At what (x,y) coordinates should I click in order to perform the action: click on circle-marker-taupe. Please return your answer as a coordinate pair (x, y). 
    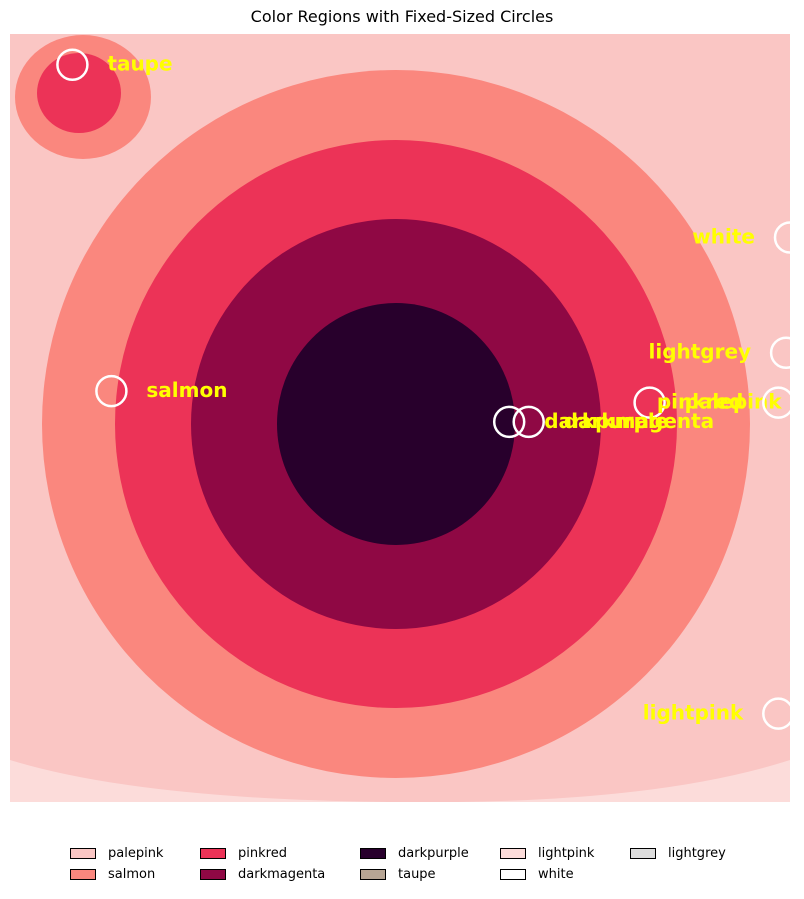
    Looking at the image, I should click on (72, 64).